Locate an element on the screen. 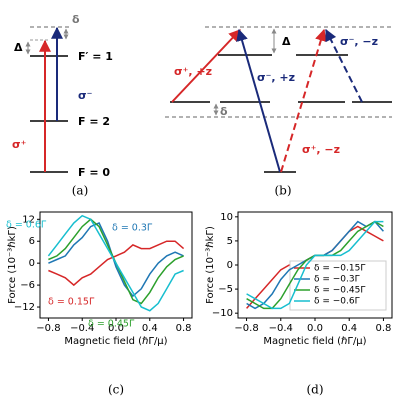 Image resolution: width=400 pixels, height=400 pixels. label: σ⁻ is located at coordinates (85, 95).